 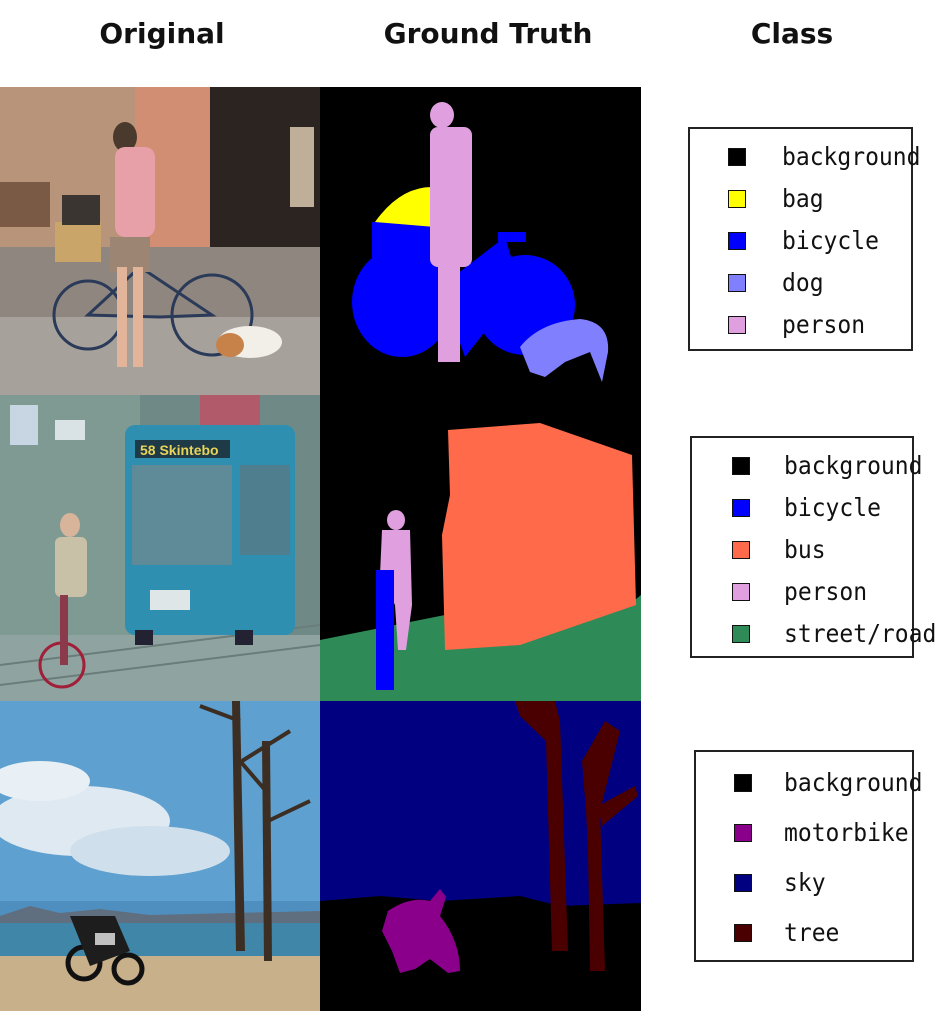 I want to click on column-header-original: Original, so click(x=162, y=33).